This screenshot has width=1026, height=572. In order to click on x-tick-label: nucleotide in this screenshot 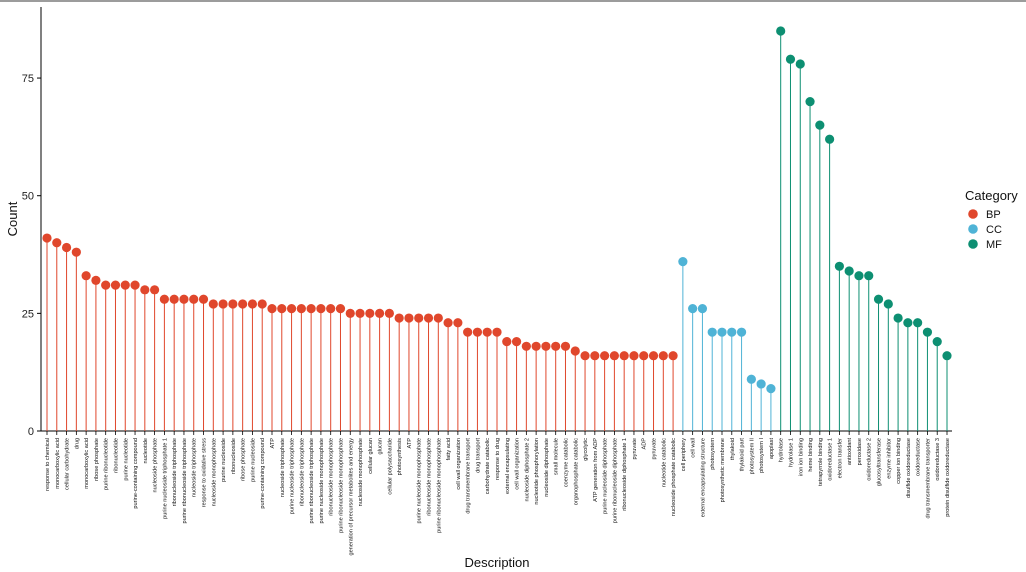, I will do `click(146, 451)`.